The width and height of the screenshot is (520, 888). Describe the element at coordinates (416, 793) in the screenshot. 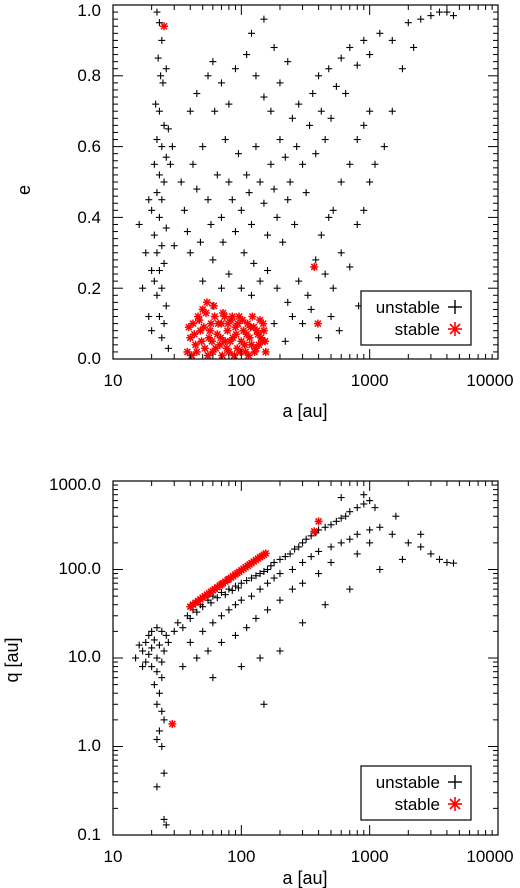

I see `bottom-legend: unstable stable` at that location.